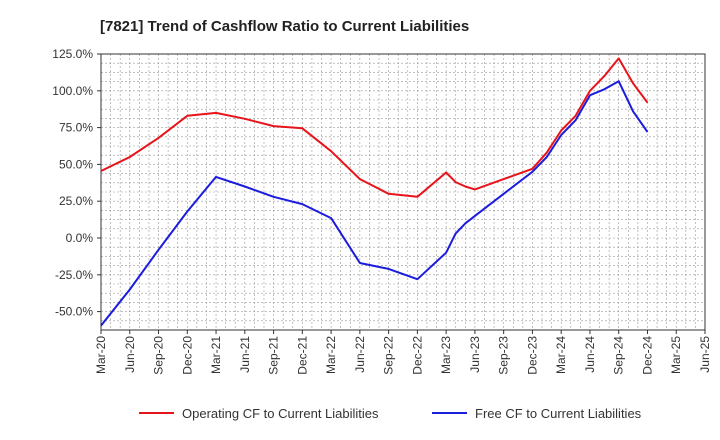  I want to click on x-tick-label: Mar-25, so click(676, 355).